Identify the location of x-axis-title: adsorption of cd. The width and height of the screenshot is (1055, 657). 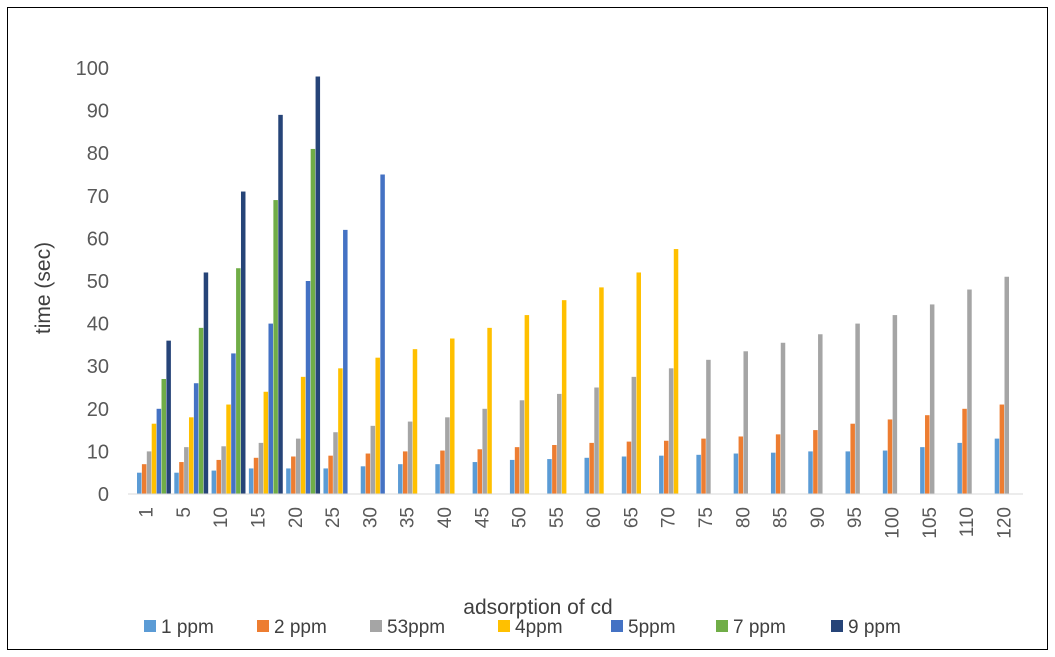
(537, 607).